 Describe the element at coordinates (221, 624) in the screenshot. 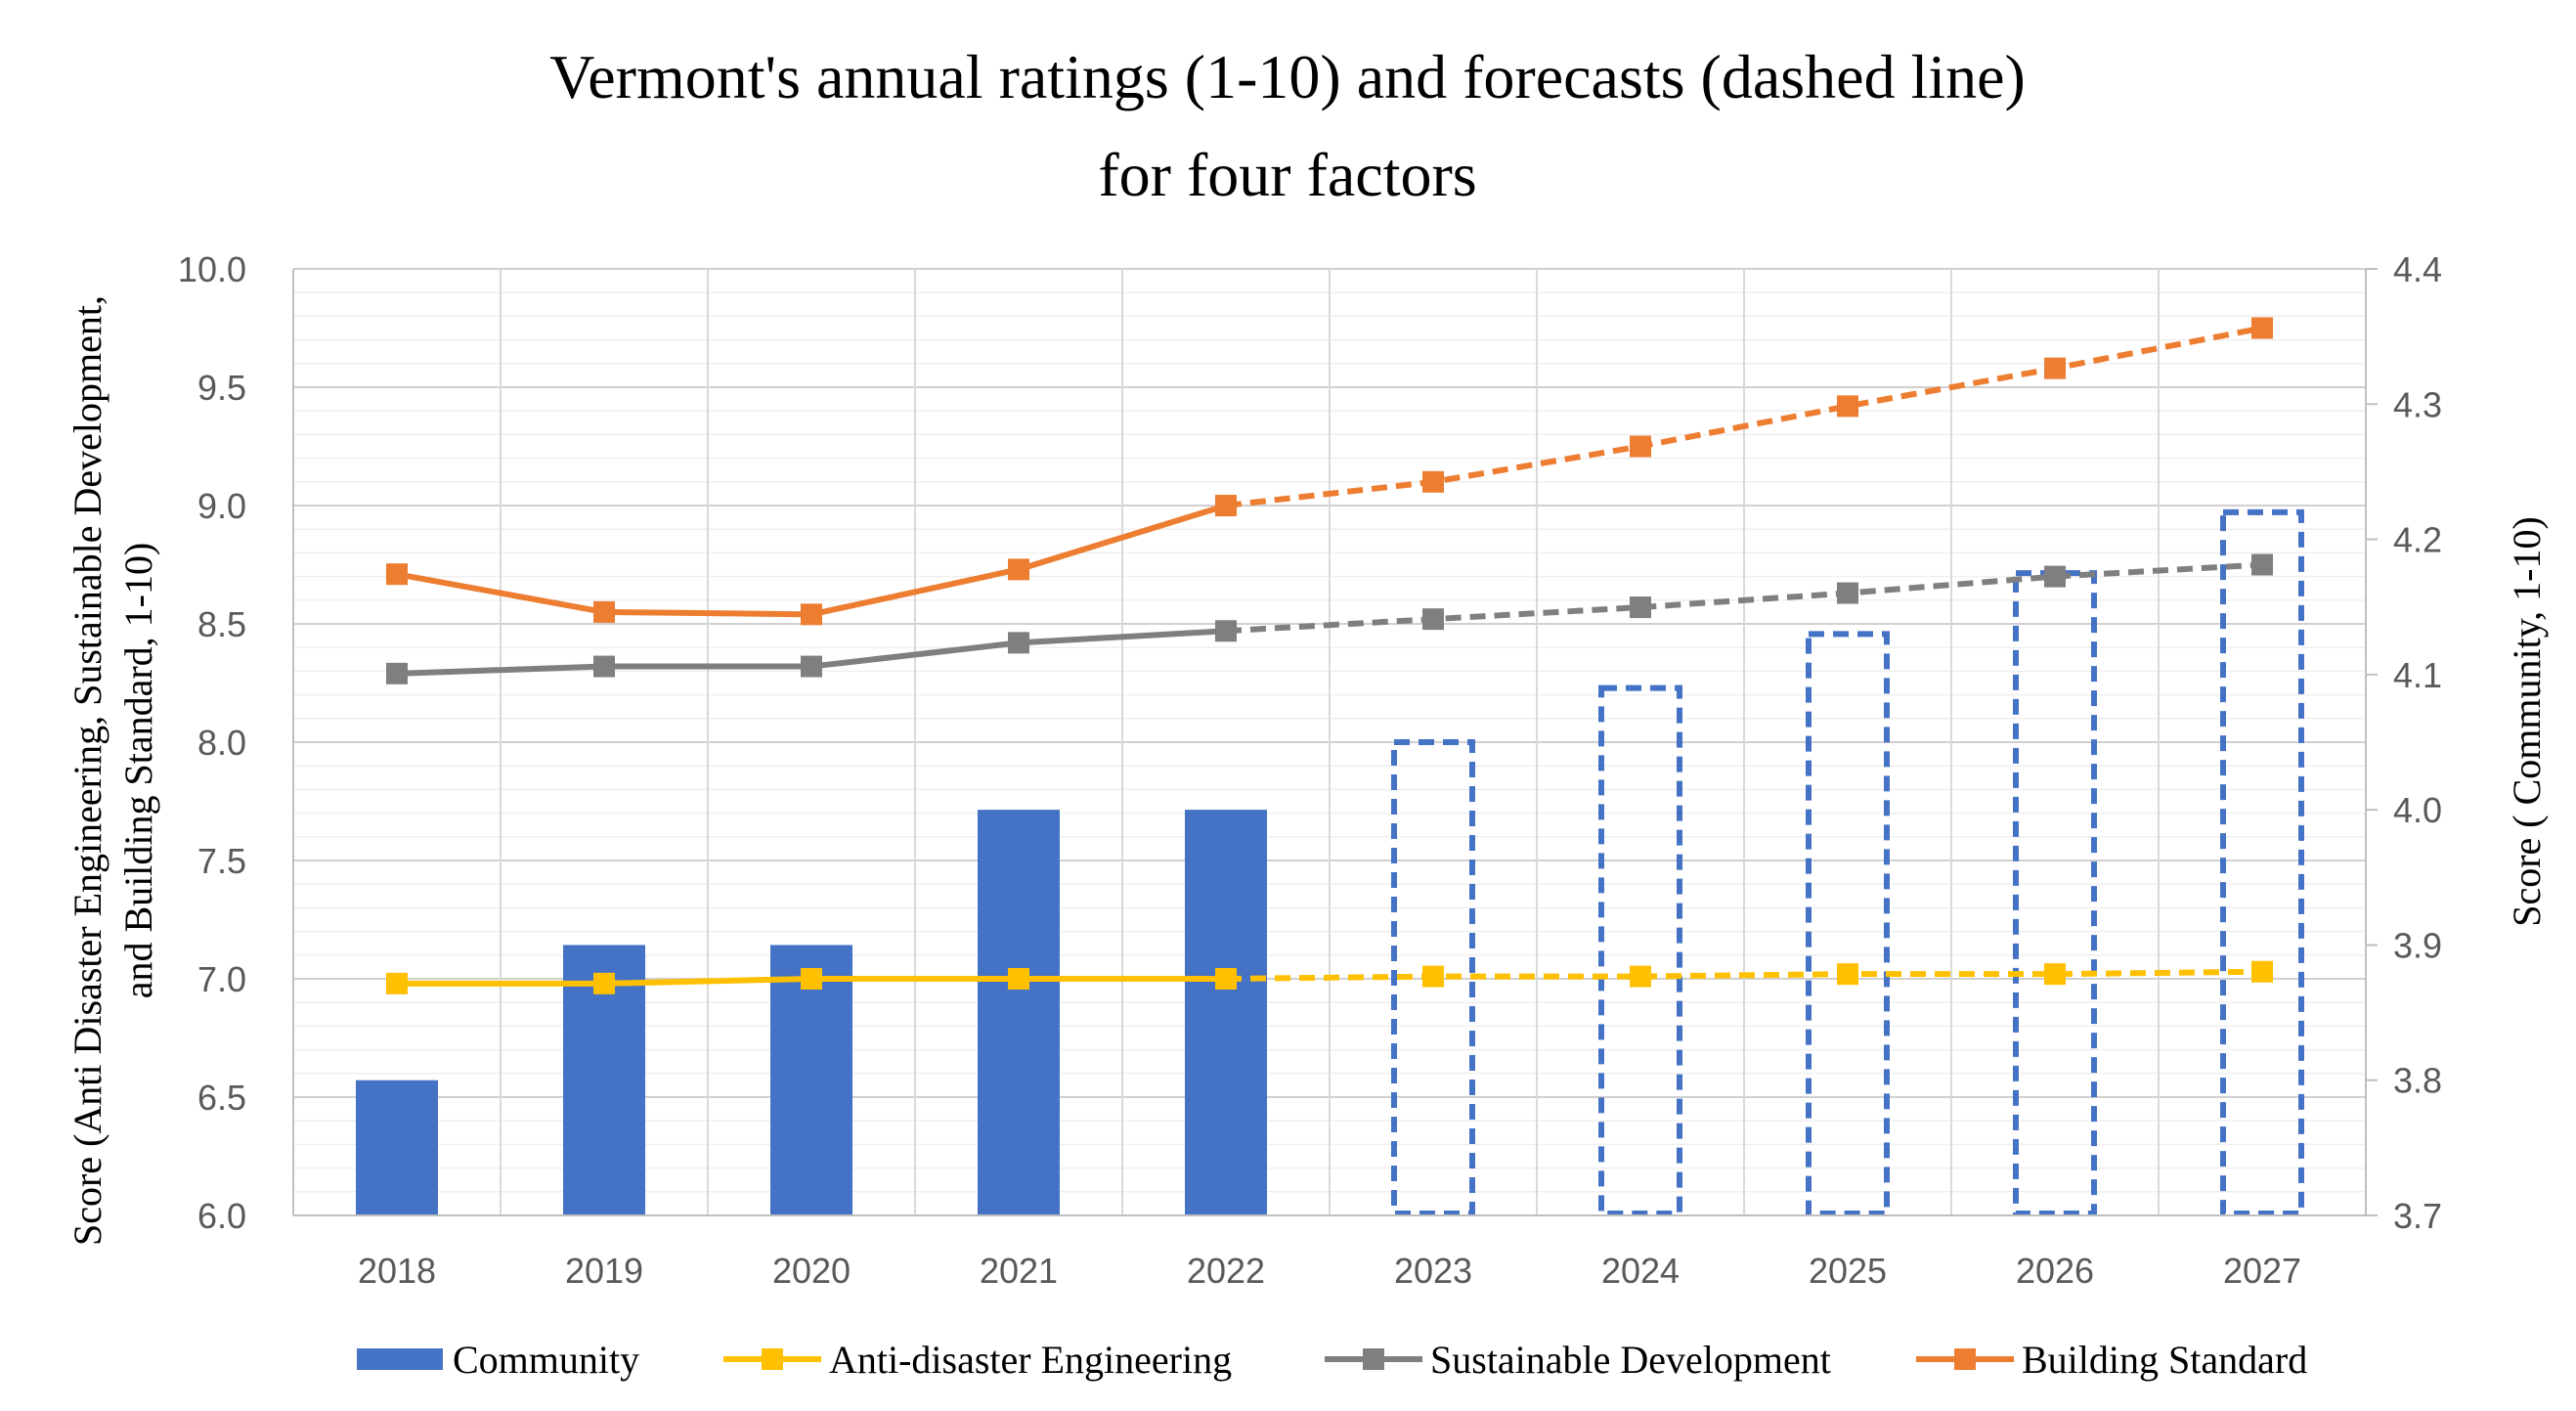

I see `y-left-tick-label: 8.5` at that location.